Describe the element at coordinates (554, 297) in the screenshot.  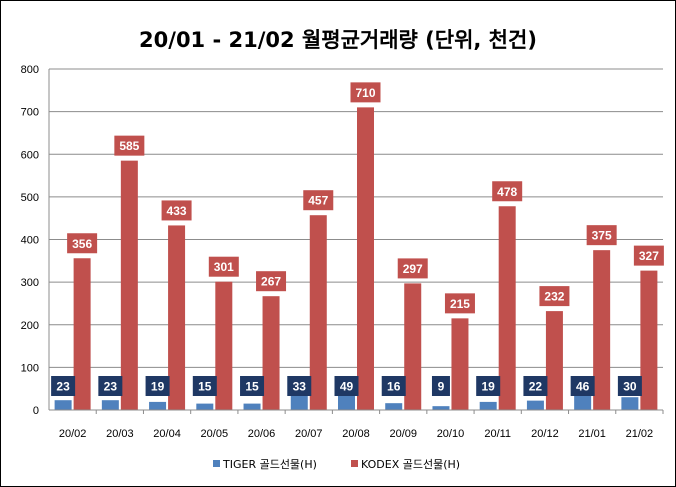
I see `data-label-kodex: 232` at that location.